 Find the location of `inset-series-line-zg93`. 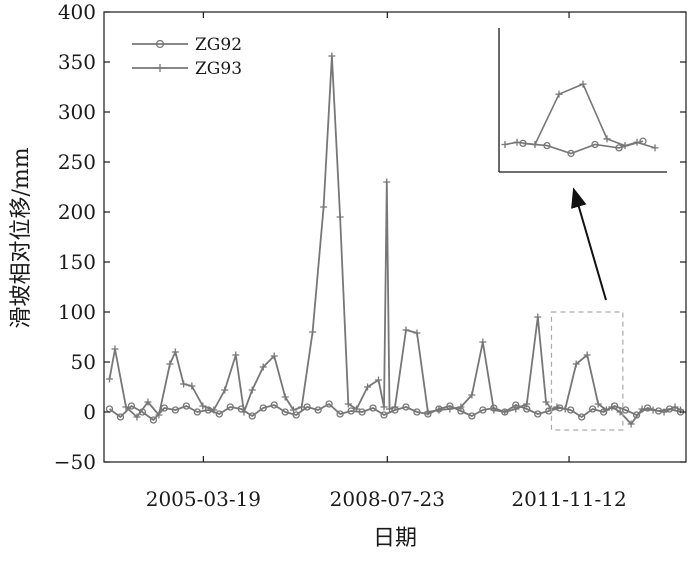

inset-series-line-zg93 is located at coordinates (580, 116).